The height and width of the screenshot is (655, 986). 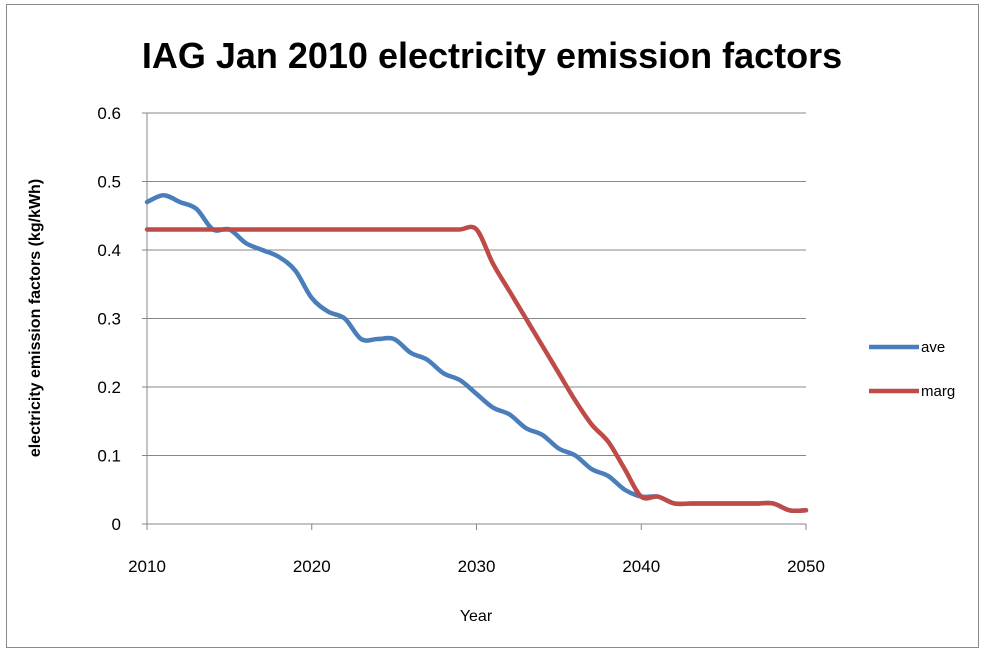 What do you see at coordinates (35, 318) in the screenshot?
I see `y-axis-label: electricity emission factors (kg/kWh)` at bounding box center [35, 318].